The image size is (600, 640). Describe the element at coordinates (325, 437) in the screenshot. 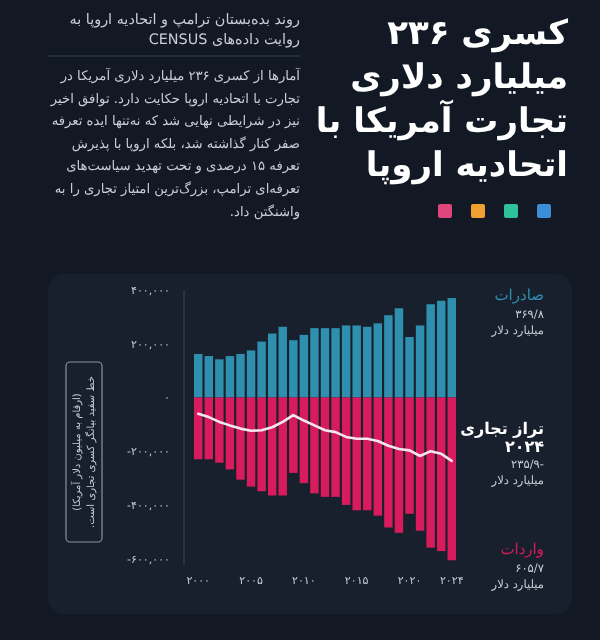

I see `line-series` at that location.